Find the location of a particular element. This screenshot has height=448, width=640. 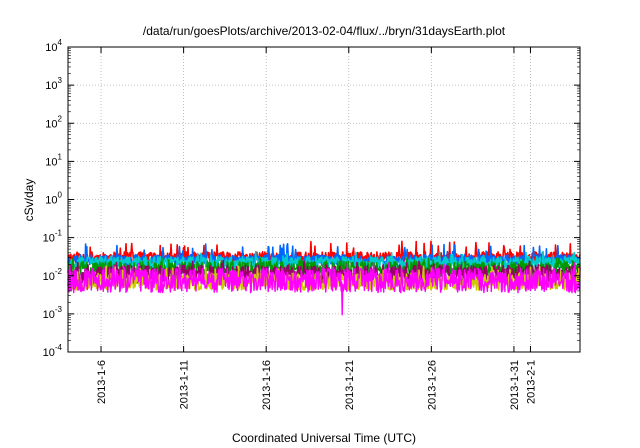

y-tick-label: 10⁻⁴ is located at coordinates (53, 351).